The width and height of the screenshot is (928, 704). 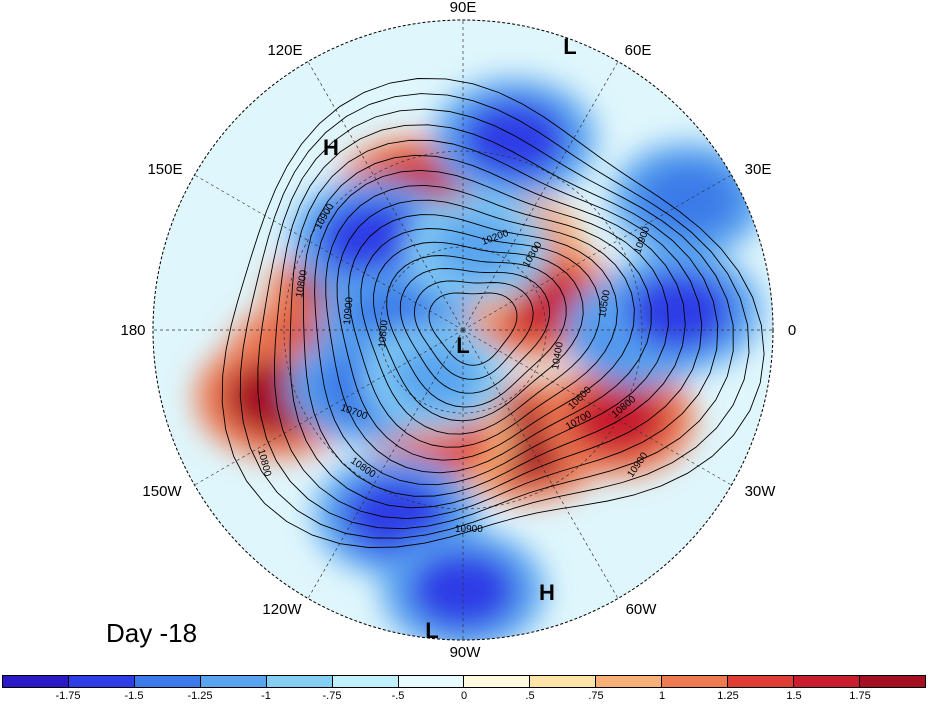 What do you see at coordinates (152, 633) in the screenshot?
I see `day-label: Day -18` at bounding box center [152, 633].